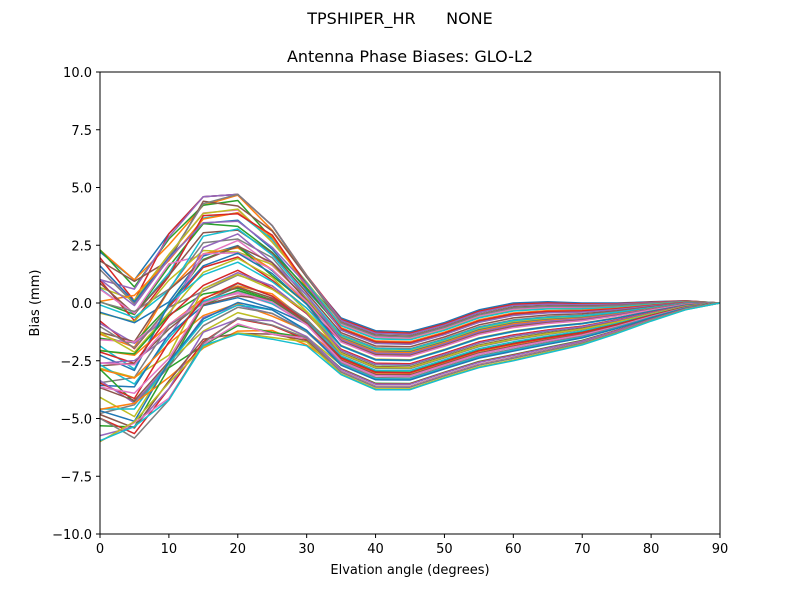  I want to click on x-axis-label: Elvation angle (degrees), so click(409, 570).